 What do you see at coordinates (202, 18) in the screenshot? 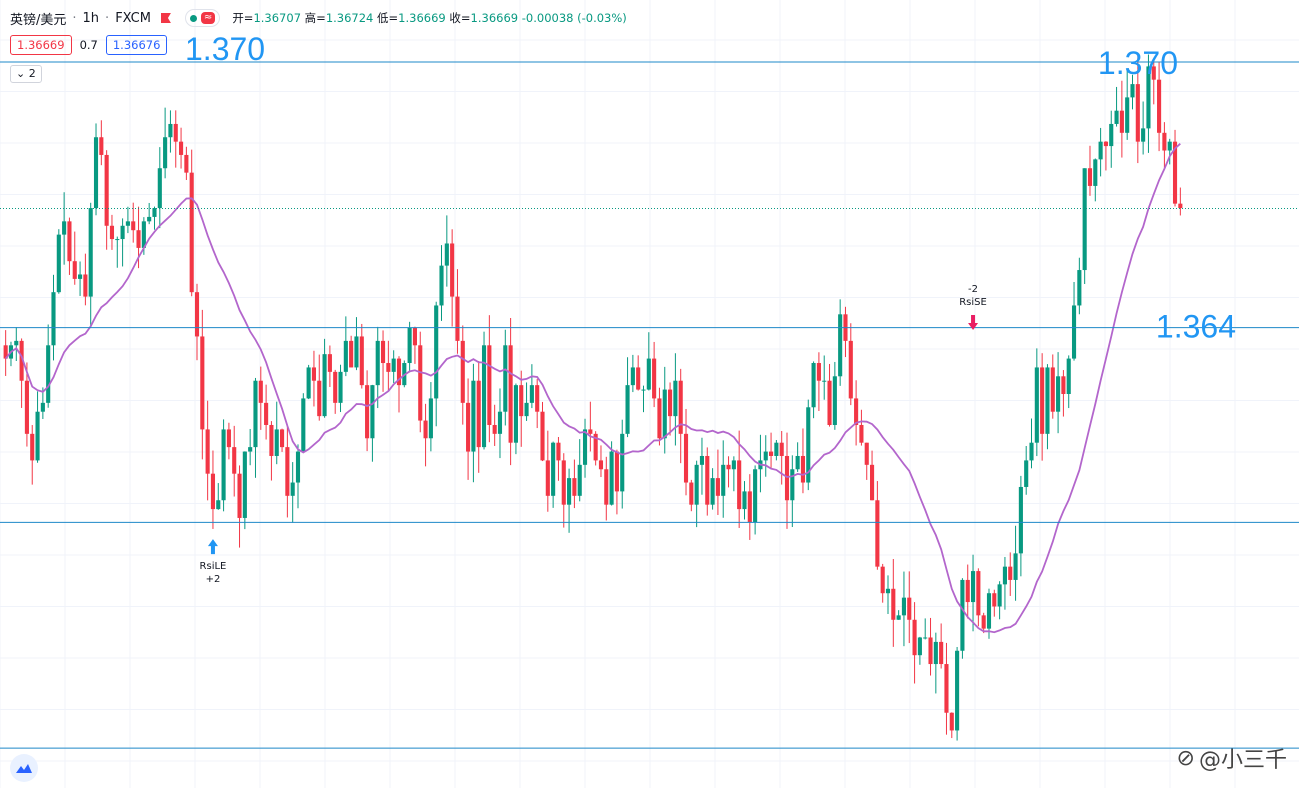
I see `status-pill: ≈` at bounding box center [202, 18].